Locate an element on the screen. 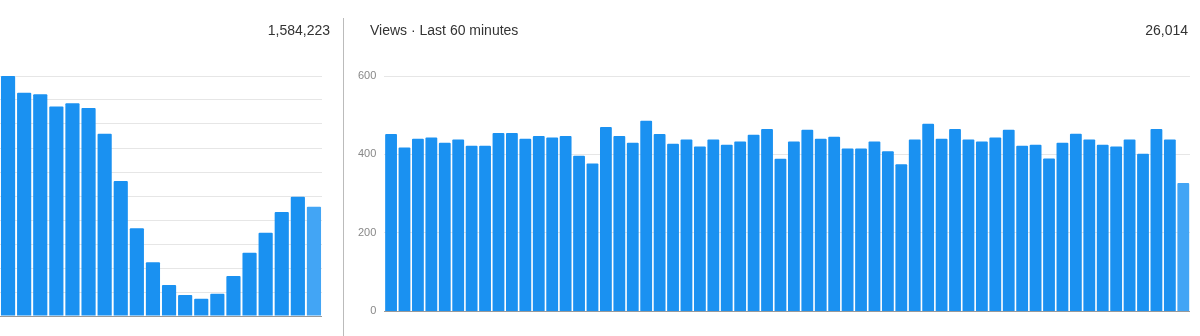 The width and height of the screenshot is (1200, 336). y-tick-label: 400 is located at coordinates (367, 153).